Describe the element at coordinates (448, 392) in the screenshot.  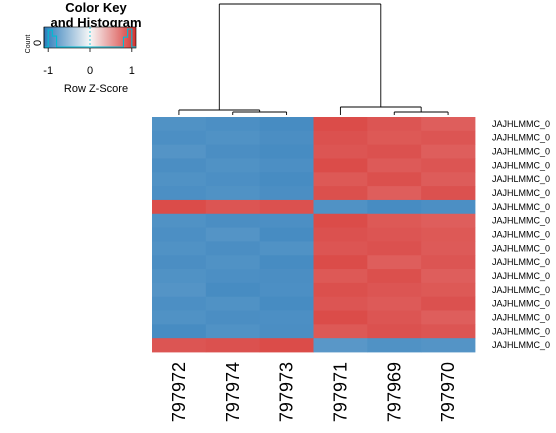
I see `column-label: 797970` at that location.